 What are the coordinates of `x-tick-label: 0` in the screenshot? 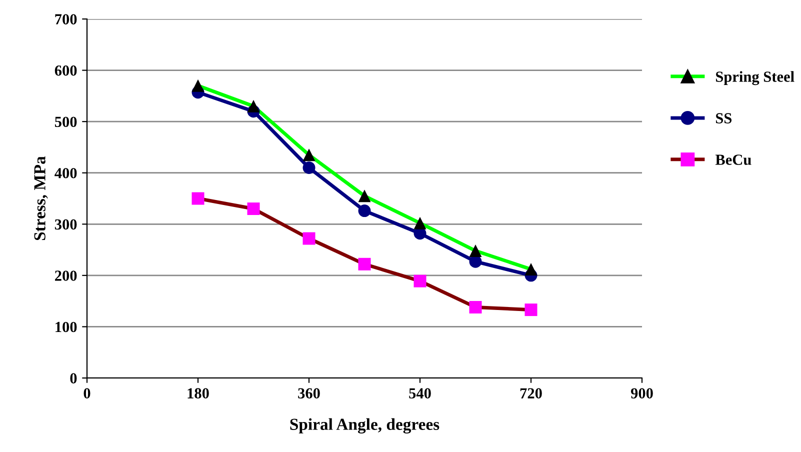 It's located at (87, 393).